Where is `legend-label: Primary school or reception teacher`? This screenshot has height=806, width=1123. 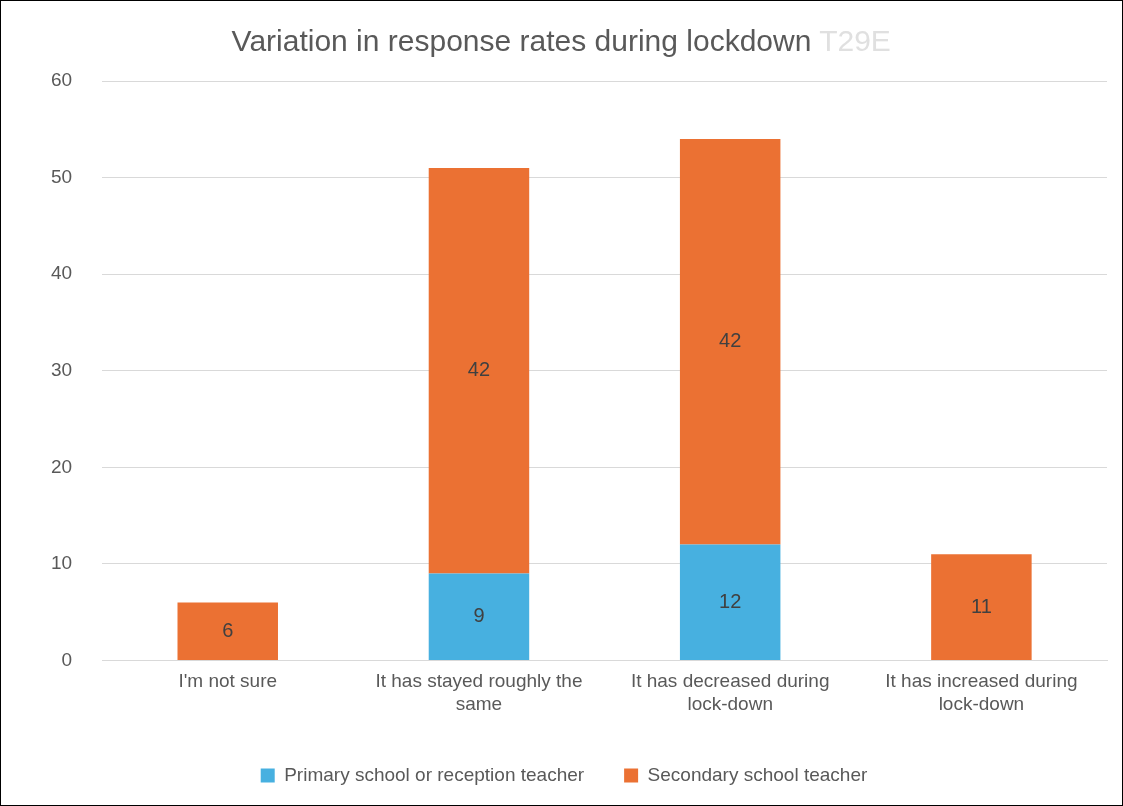
legend-label: Primary school or reception teacher is located at coordinates (434, 774).